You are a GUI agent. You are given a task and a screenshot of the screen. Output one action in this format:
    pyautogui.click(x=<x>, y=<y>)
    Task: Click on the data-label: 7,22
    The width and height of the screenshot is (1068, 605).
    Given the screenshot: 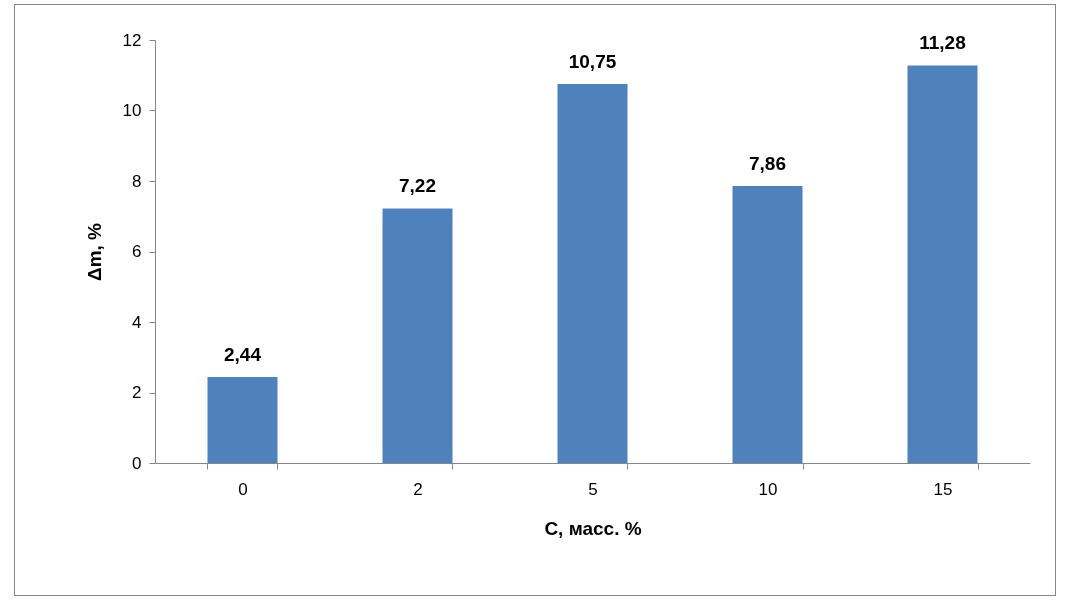 What is the action you would take?
    pyautogui.click(x=417, y=186)
    